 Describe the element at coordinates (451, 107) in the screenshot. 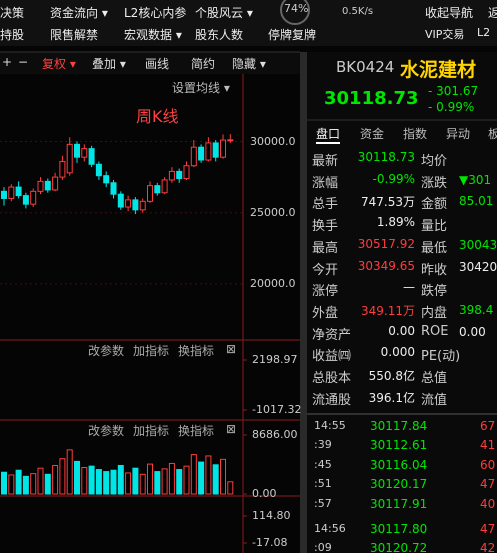

I see `price-change-pct: - 0.99%` at that location.